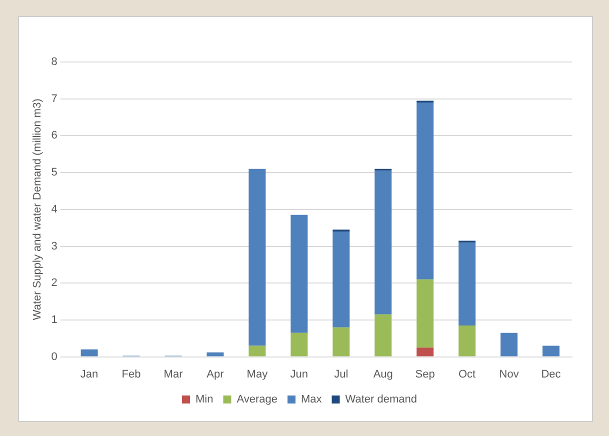  Describe the element at coordinates (311, 400) in the screenshot. I see `legend-label: Max` at that location.